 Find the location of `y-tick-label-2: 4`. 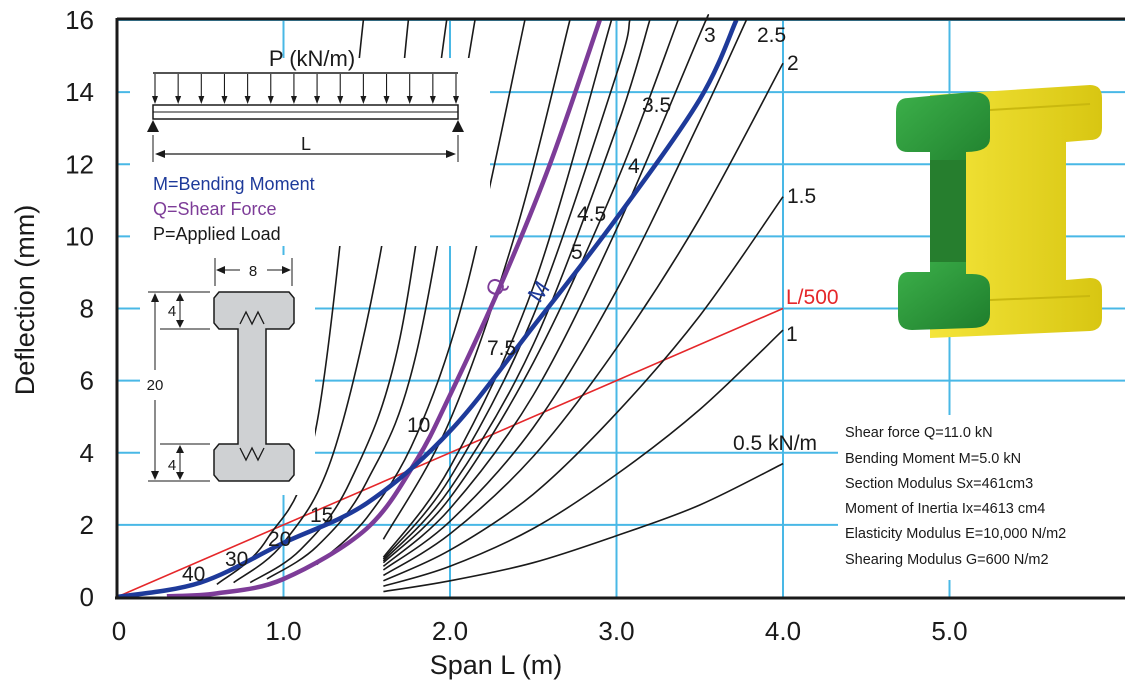

y-tick-label-2: 4 is located at coordinates (87, 453).